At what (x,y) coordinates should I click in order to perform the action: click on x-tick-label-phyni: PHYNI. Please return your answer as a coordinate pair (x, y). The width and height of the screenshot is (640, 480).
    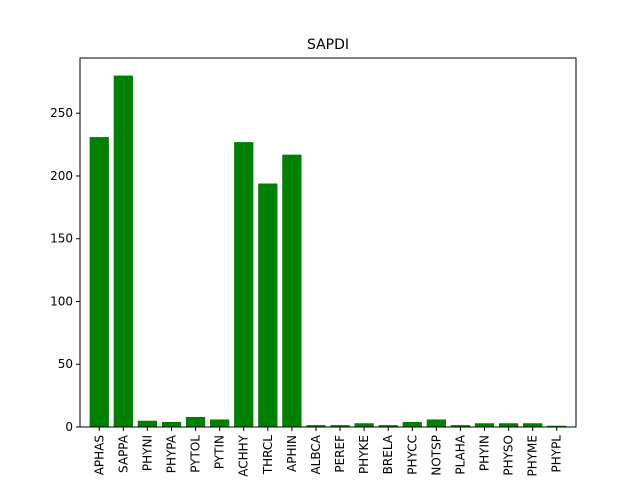
    Looking at the image, I should click on (147, 453).